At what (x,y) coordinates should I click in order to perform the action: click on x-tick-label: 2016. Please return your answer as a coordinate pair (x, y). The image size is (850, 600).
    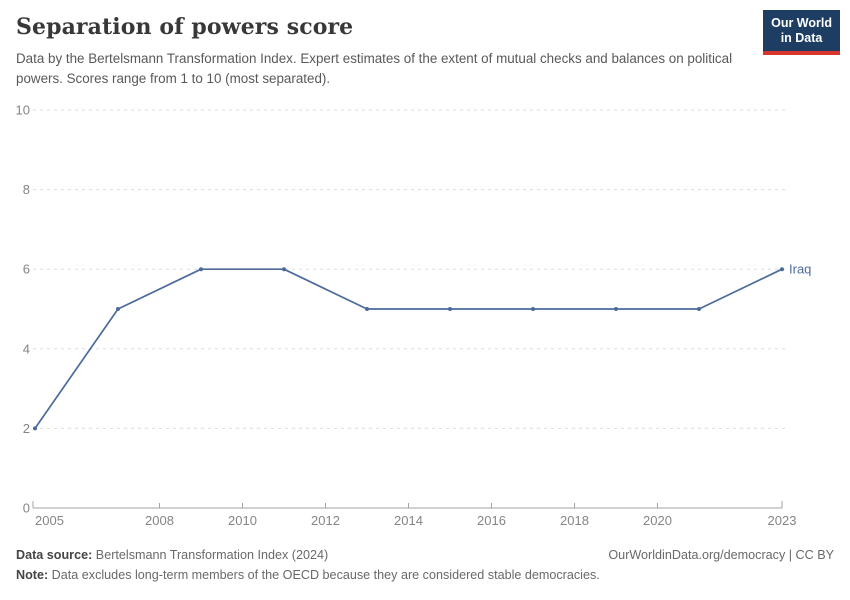
    Looking at the image, I should click on (491, 520).